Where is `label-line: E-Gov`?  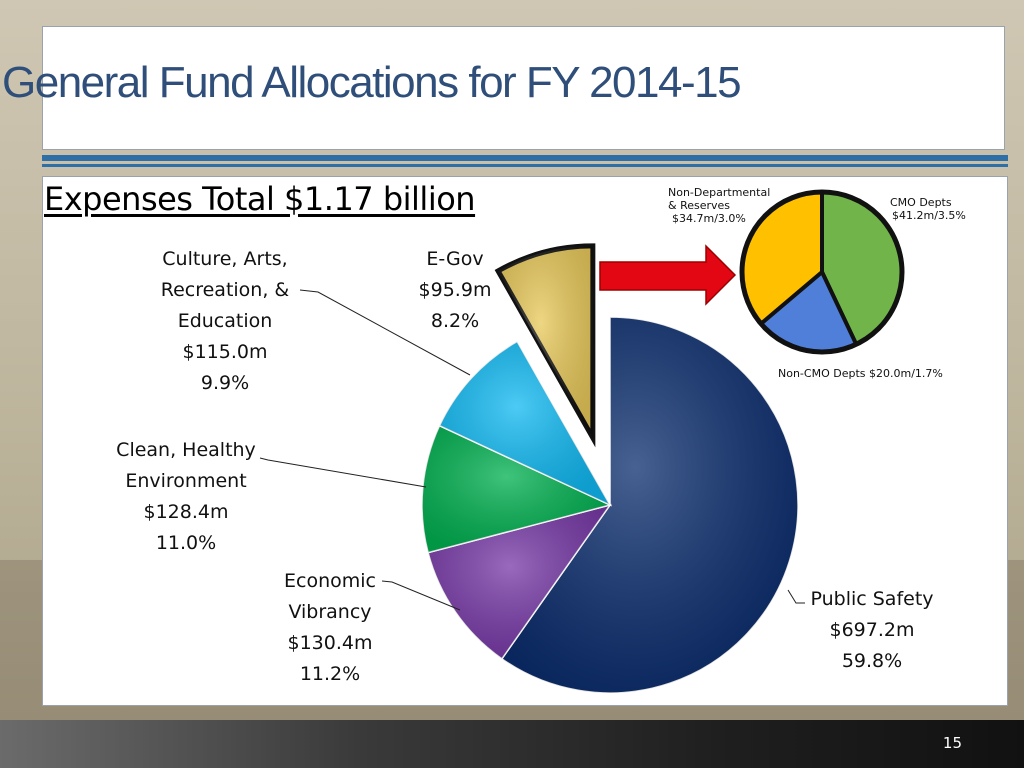
label-line: E-Gov is located at coordinates (455, 259).